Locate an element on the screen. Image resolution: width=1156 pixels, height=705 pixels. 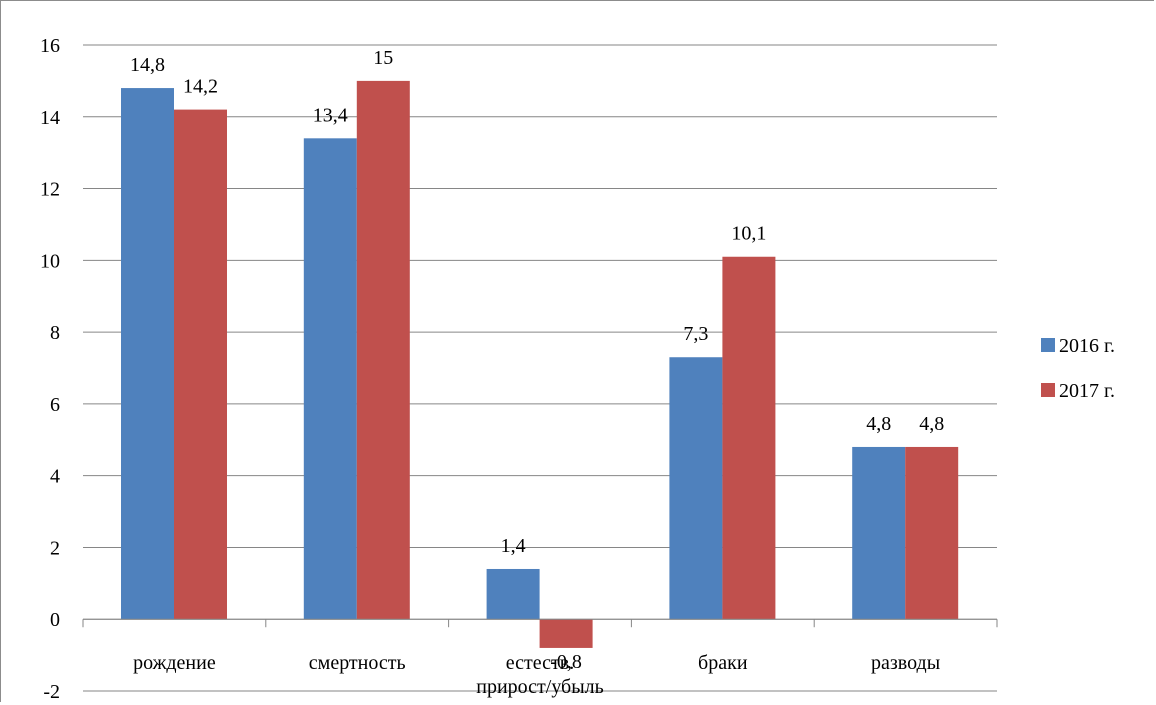
category-label-line: разводы is located at coordinates (905, 663).